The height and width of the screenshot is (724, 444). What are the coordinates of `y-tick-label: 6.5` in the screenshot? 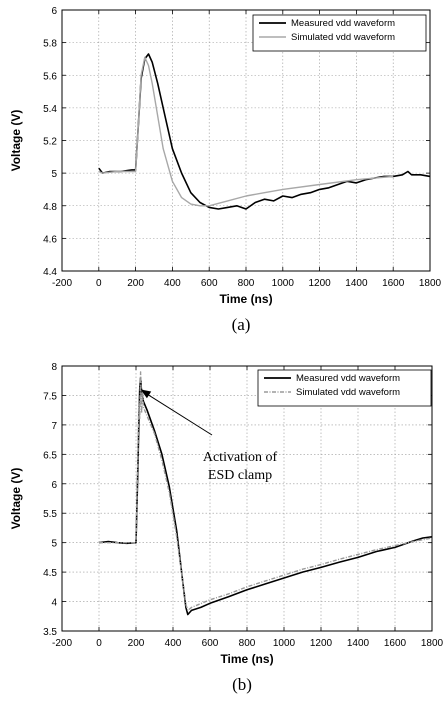 It's located at (50, 455).